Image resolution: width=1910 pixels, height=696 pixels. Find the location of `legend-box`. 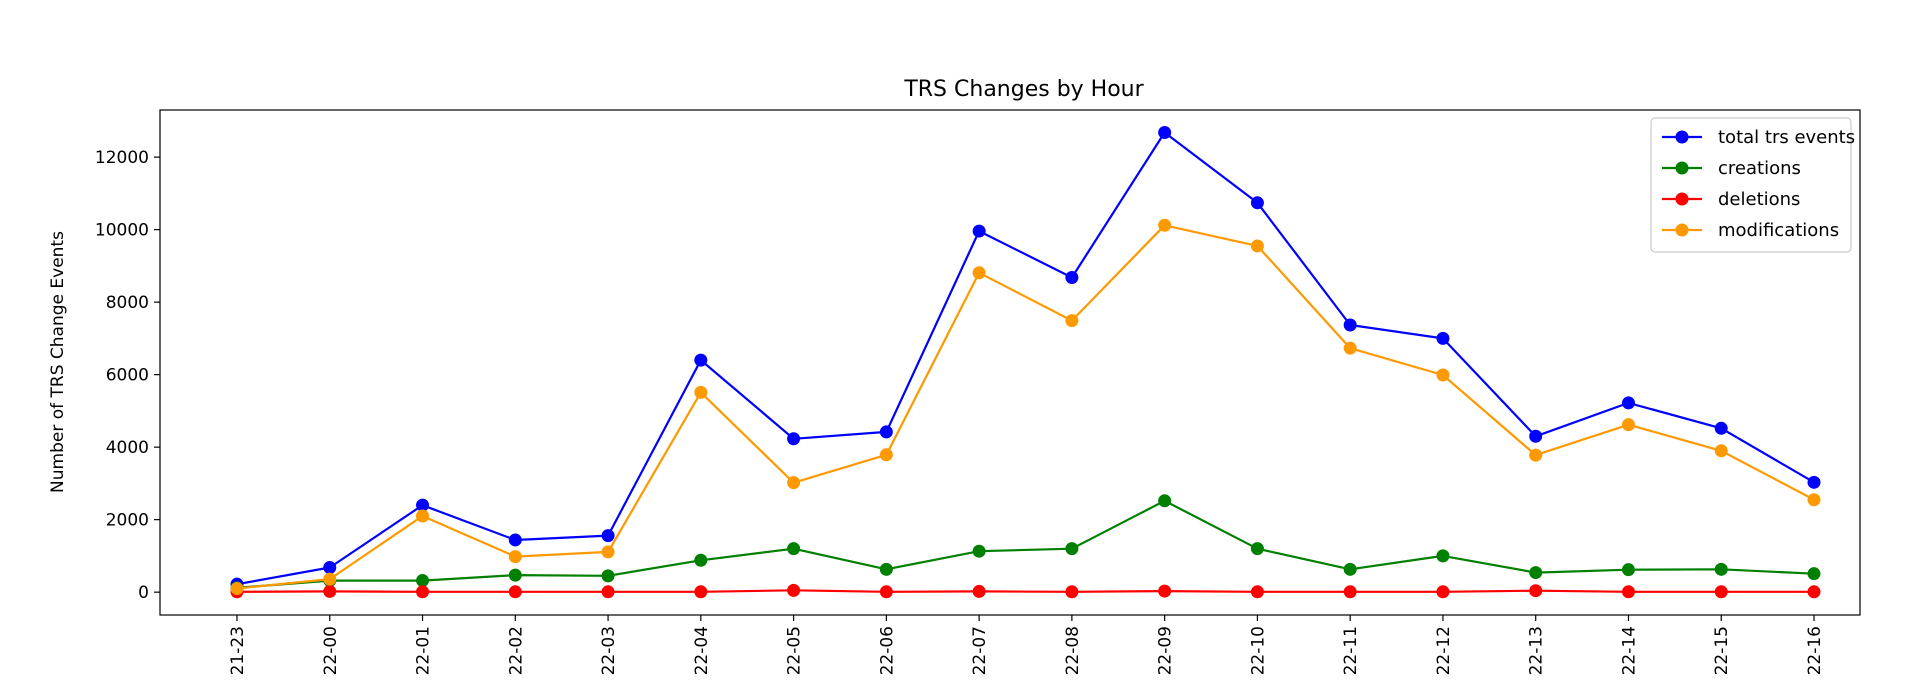

legend-box is located at coordinates (1751, 185).